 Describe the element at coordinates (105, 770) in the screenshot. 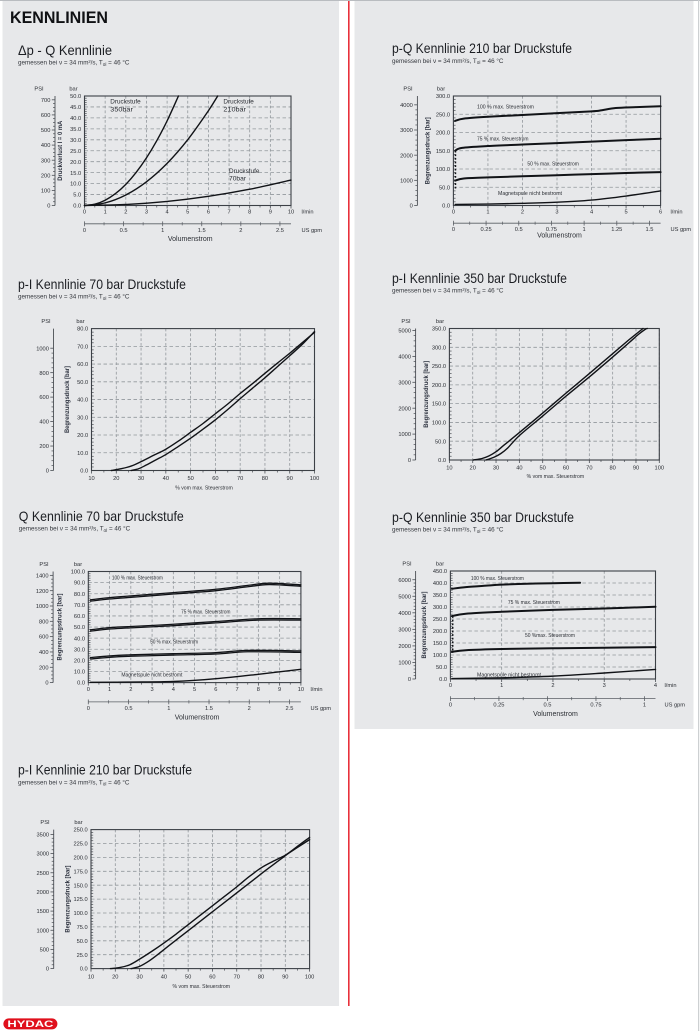

I see `svg-text:p-I Kennlinie 210 bar Druckstu: p-I Kennlinie 210 bar Druckstufe` at that location.